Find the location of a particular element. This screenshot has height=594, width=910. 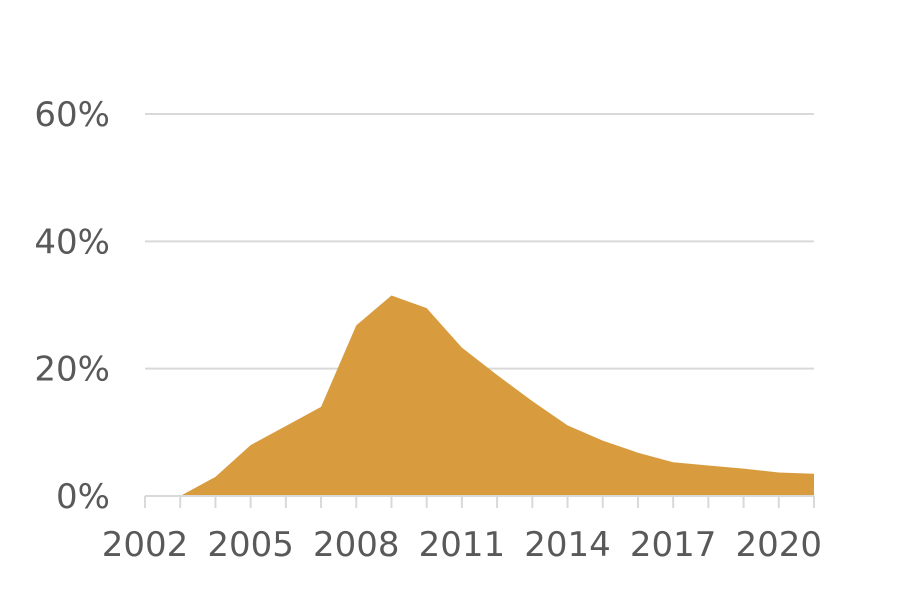

y-tick-label: 60% is located at coordinates (72, 115).